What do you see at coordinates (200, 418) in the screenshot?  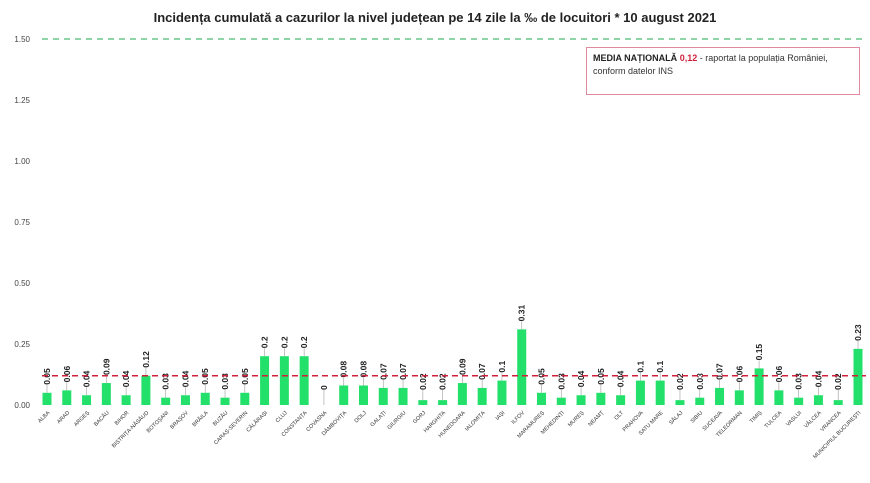 I see `category-label: BRĂILA` at bounding box center [200, 418].